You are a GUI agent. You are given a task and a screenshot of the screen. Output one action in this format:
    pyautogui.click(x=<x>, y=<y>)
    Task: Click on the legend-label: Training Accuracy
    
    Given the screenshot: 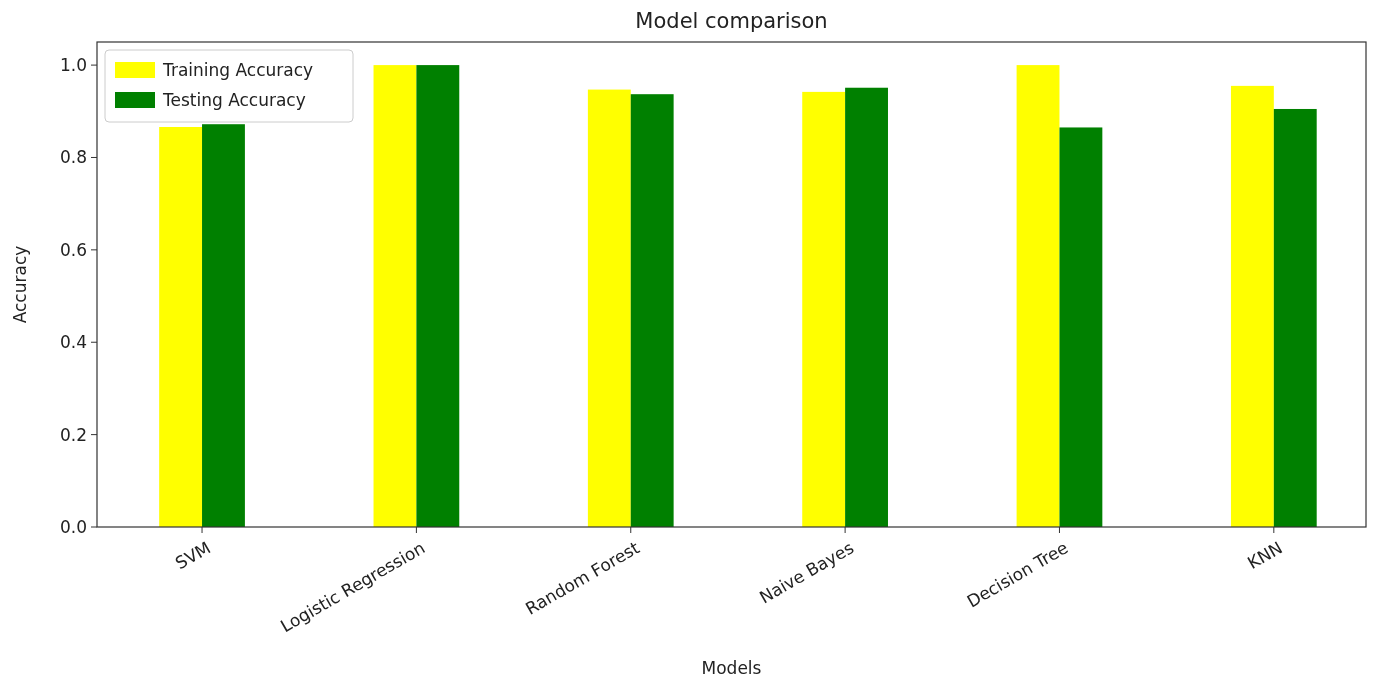 What is the action you would take?
    pyautogui.click(x=238, y=69)
    